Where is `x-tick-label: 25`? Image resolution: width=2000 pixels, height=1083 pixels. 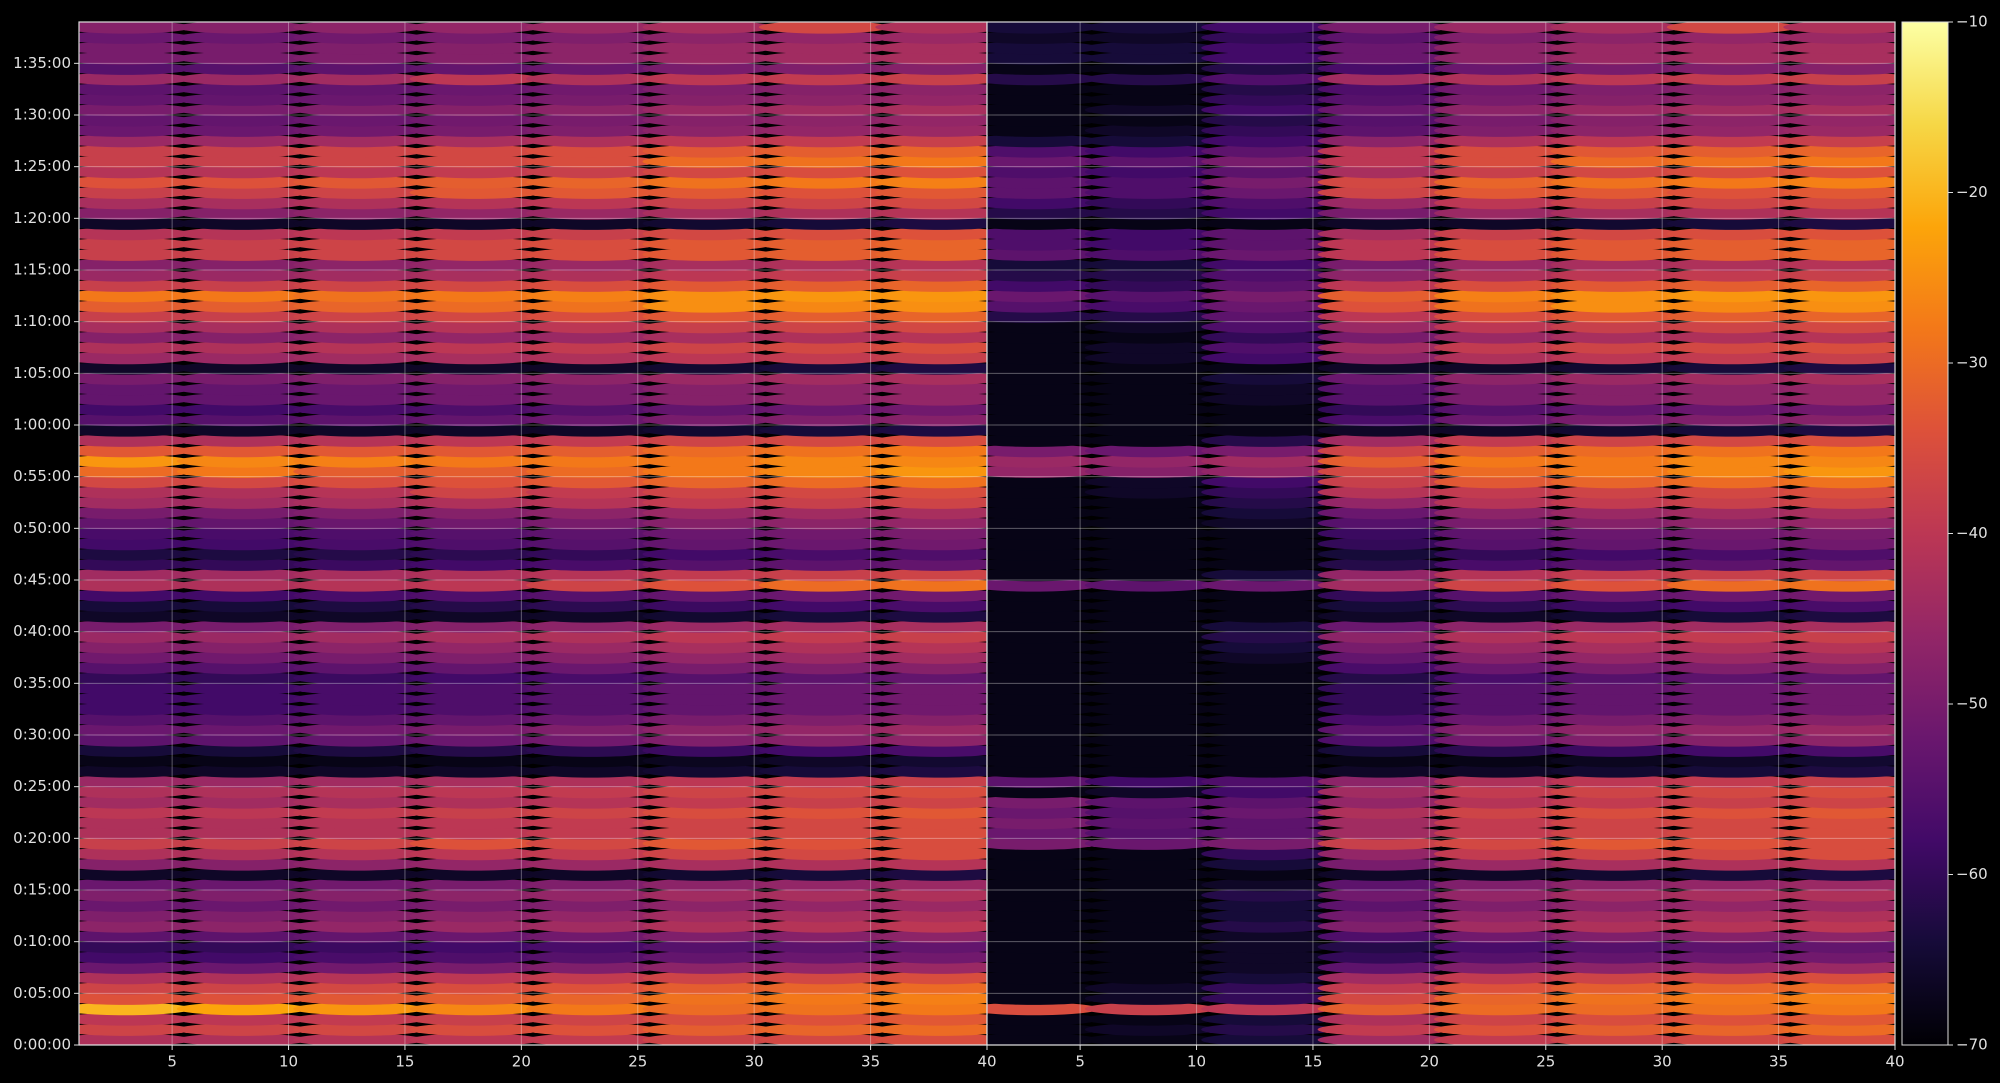 x-tick-label: 25 is located at coordinates (1545, 1062).